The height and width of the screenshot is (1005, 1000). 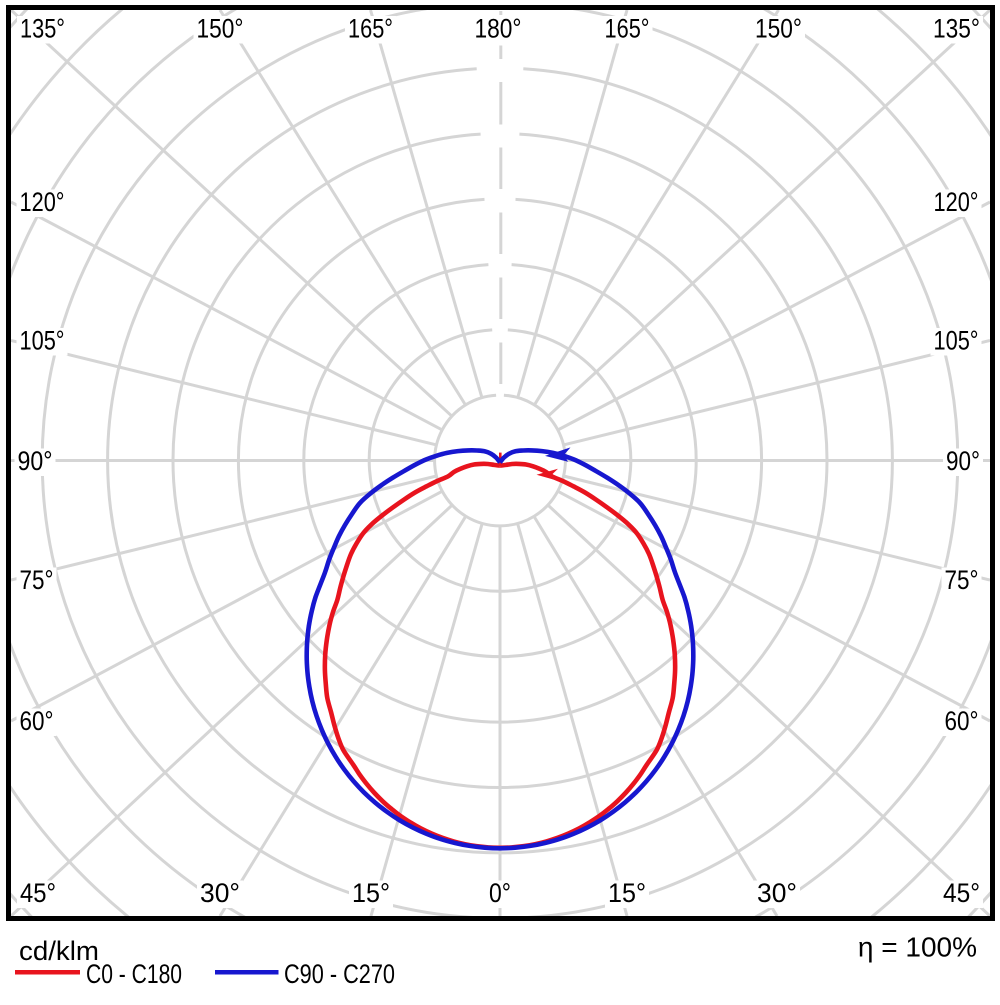 I want to click on svg-text: C0 - C180, so click(x=134, y=974).